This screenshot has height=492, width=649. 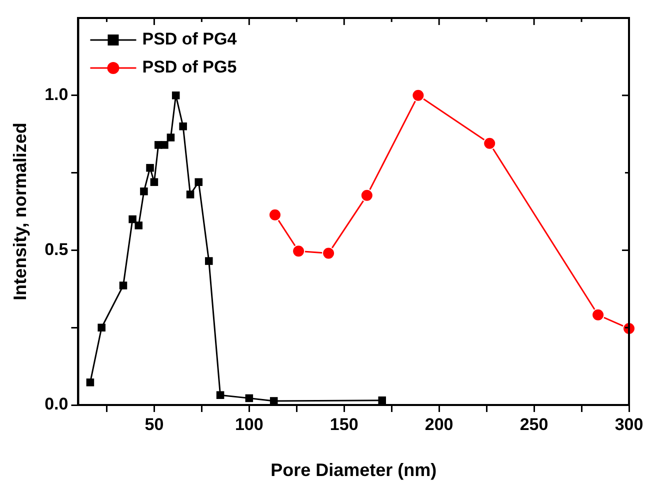 What do you see at coordinates (629, 424) in the screenshot?
I see `x-tick-label: 300` at bounding box center [629, 424].